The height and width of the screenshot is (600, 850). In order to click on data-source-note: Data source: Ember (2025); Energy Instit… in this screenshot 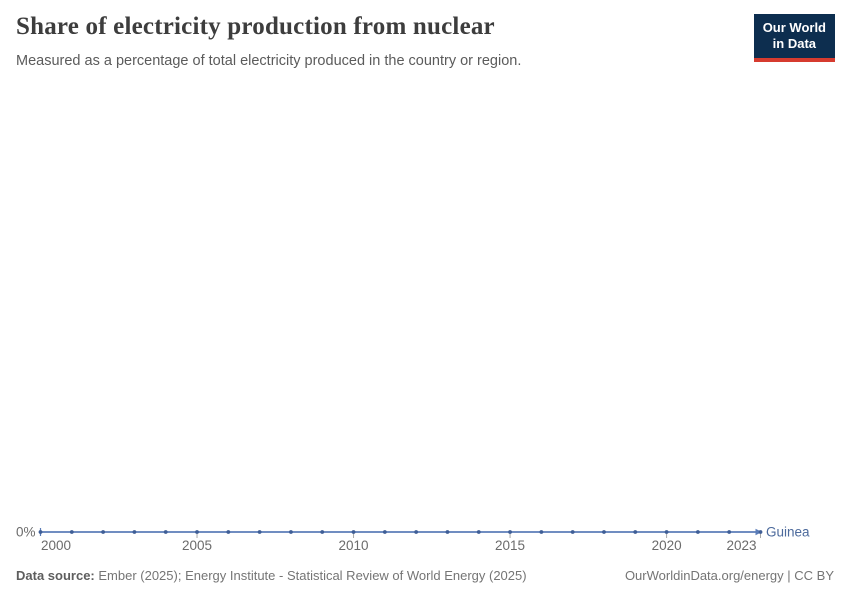, I will do `click(271, 575)`.